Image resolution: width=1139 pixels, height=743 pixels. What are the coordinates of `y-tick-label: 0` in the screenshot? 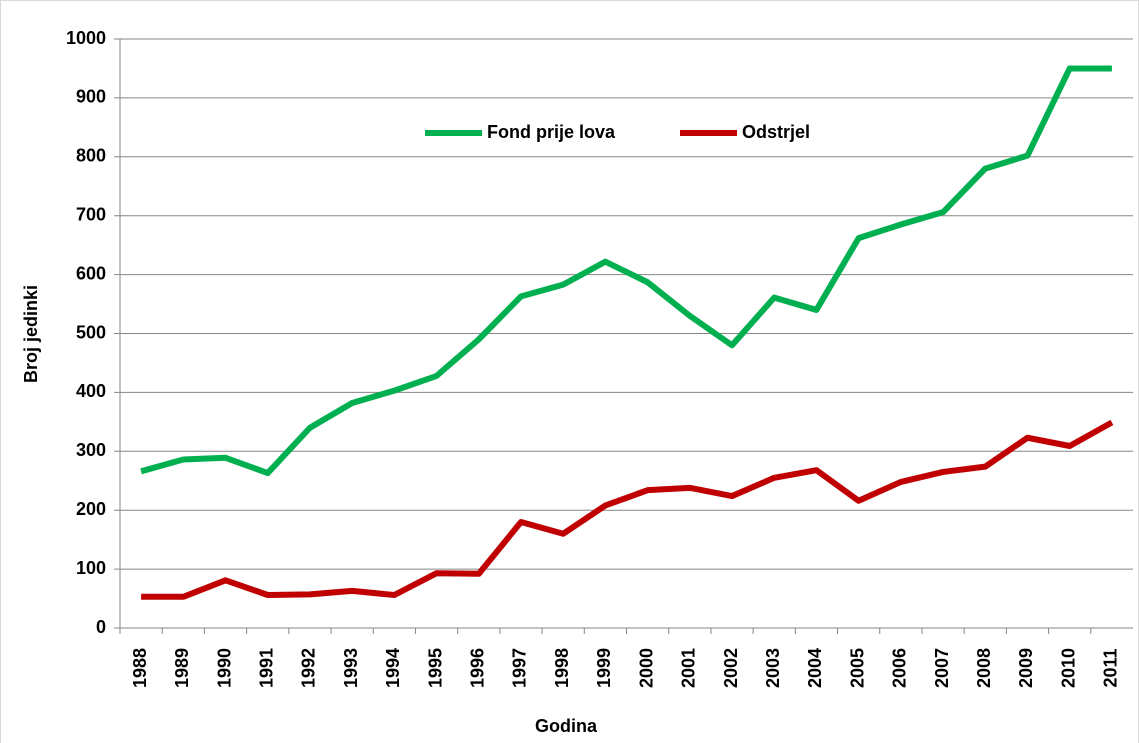 It's located at (101, 627).